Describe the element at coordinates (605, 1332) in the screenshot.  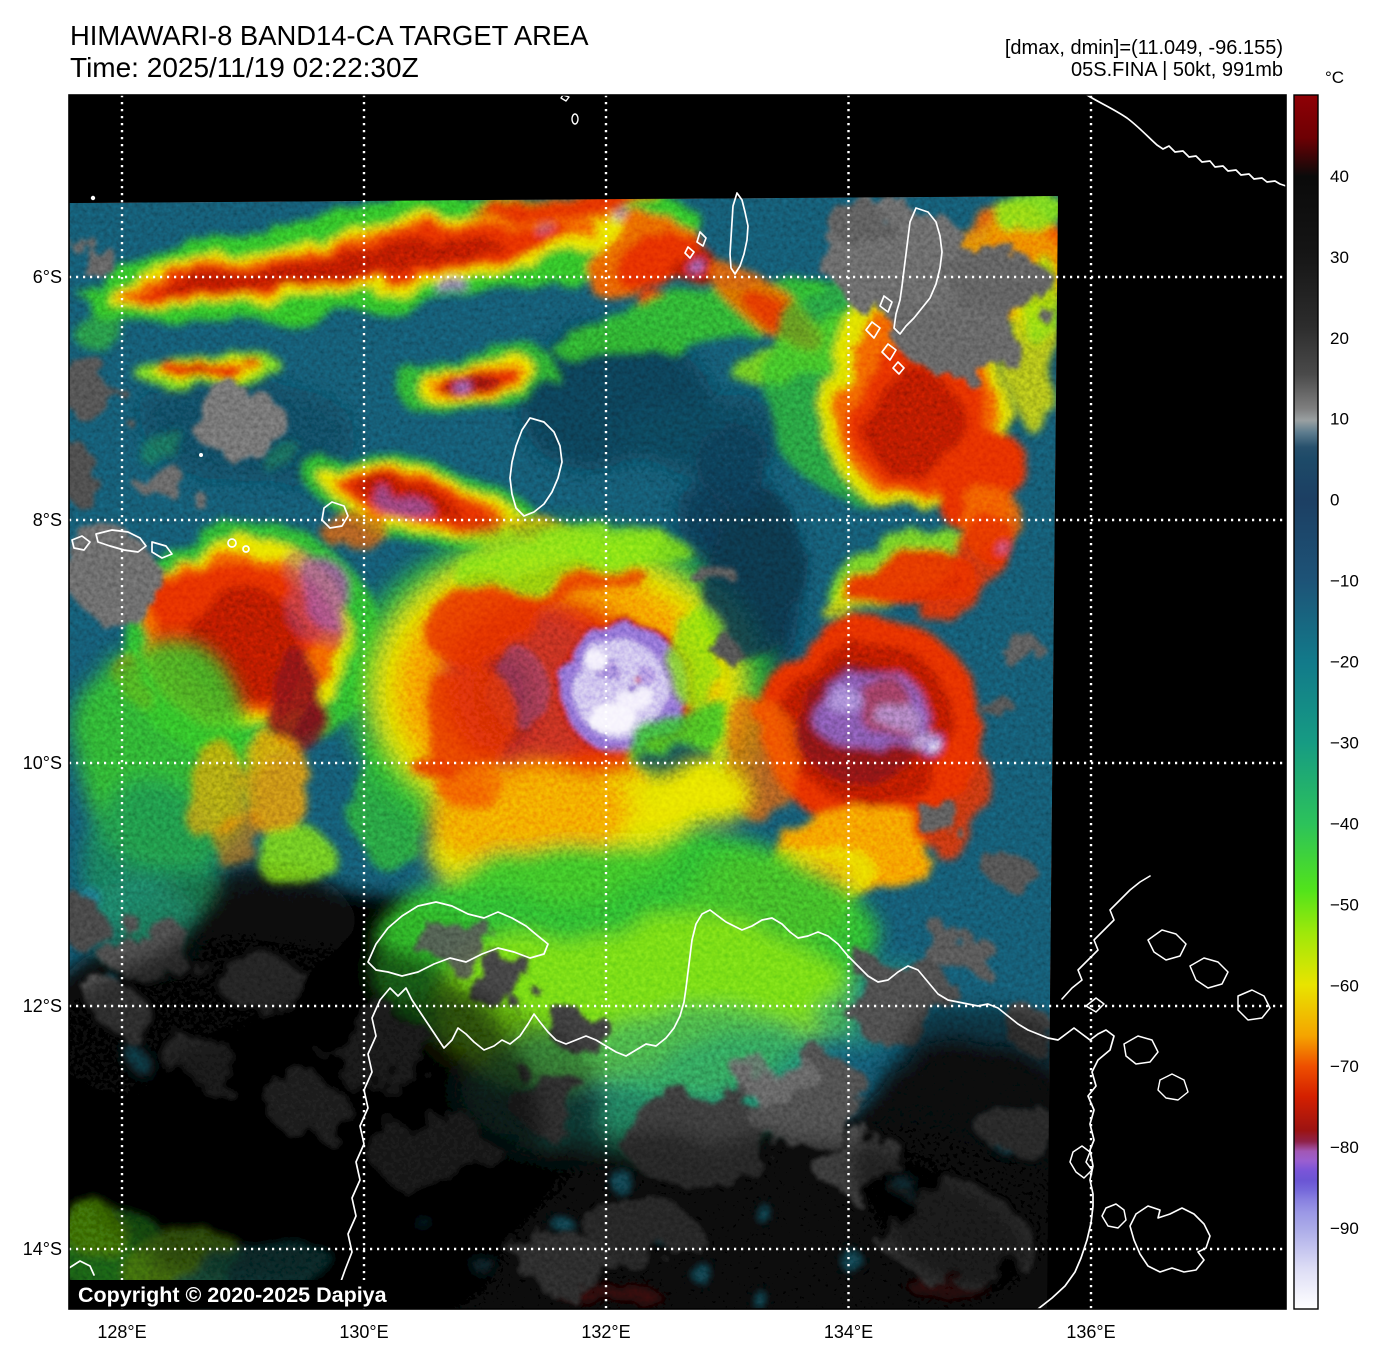
I see `svg-text: 132°E` at that location.